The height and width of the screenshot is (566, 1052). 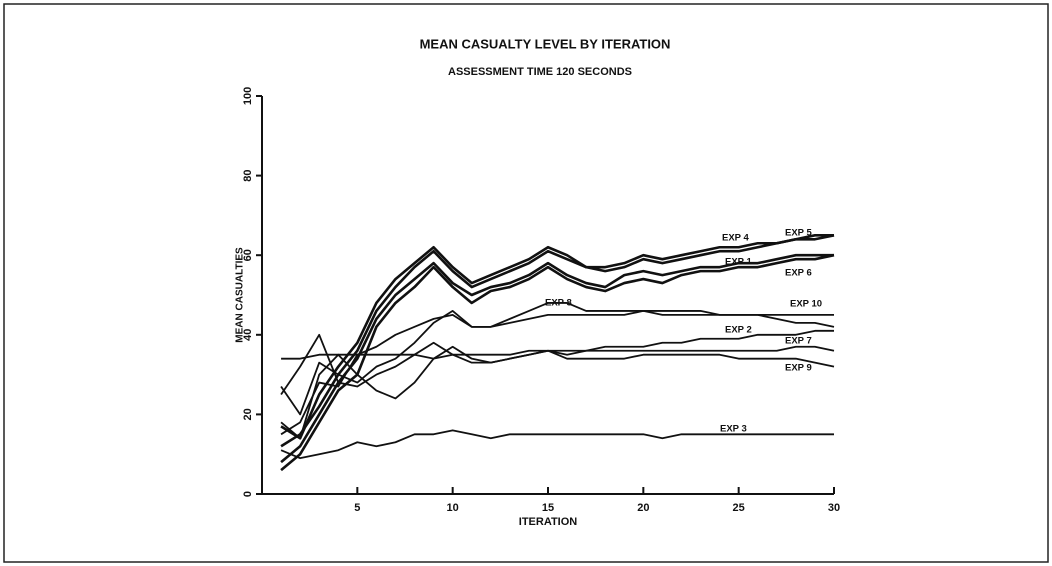 I want to click on x-axis-label: ITERATION, so click(x=548, y=522).